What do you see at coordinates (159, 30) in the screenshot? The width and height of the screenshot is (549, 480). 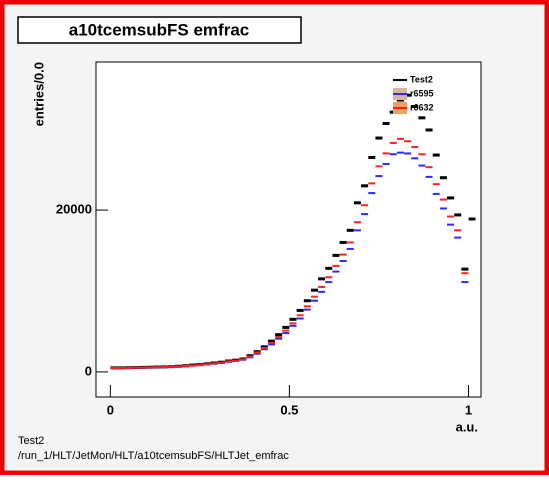 I see `title-box` at bounding box center [159, 30].